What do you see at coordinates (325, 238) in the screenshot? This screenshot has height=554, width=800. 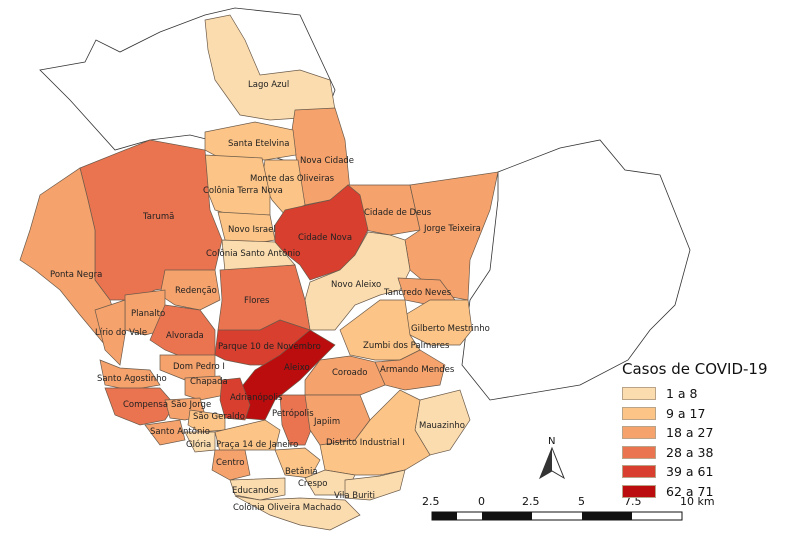 I see `label-cidade-nova: Cidade Nova` at bounding box center [325, 238].